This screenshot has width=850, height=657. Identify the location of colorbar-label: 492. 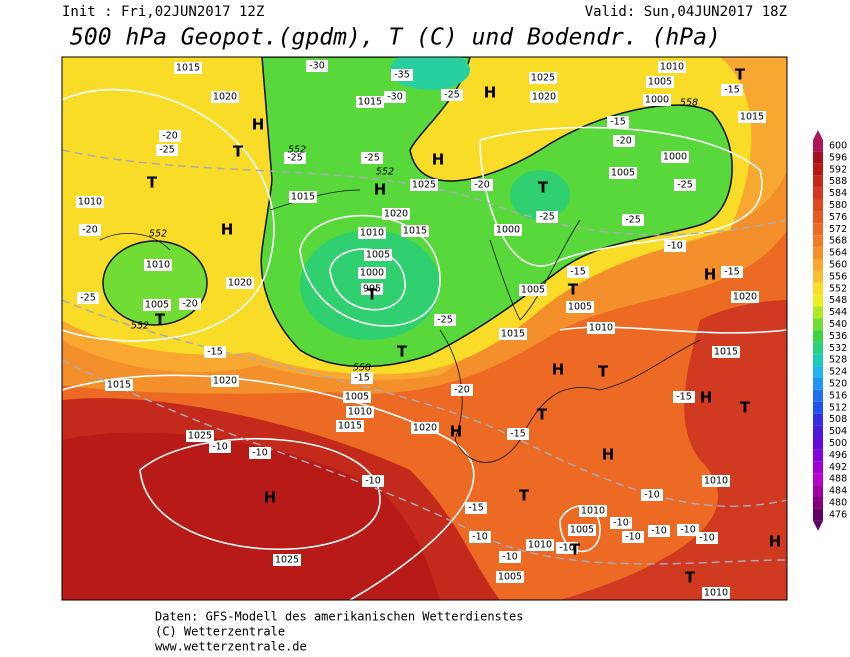
(838, 467).